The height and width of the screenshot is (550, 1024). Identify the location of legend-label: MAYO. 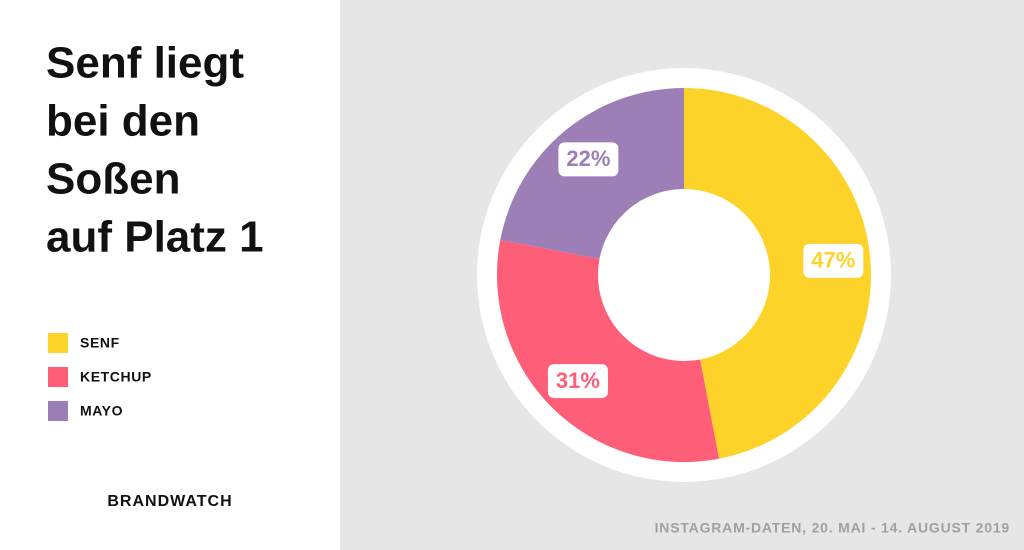
(101, 411).